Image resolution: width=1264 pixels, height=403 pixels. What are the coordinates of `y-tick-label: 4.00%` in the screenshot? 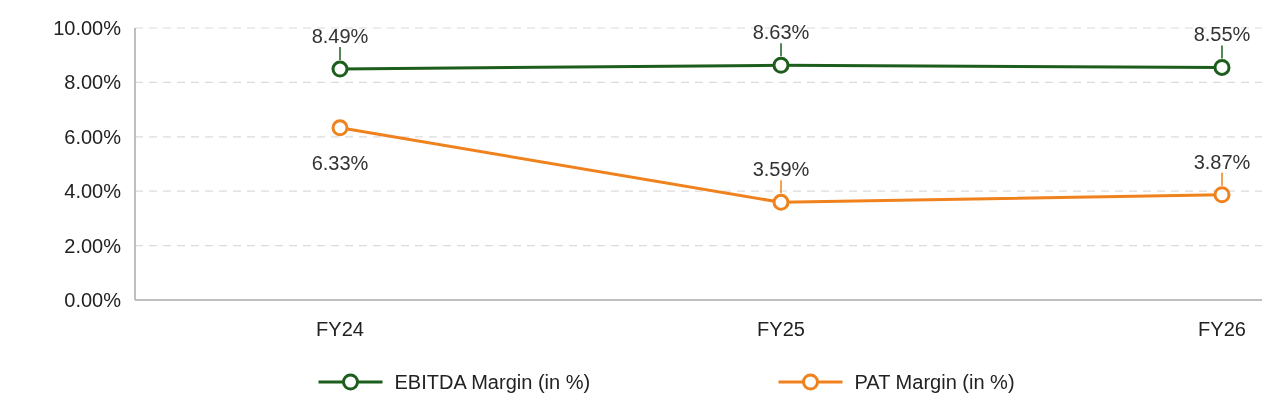 It's located at (93, 191).